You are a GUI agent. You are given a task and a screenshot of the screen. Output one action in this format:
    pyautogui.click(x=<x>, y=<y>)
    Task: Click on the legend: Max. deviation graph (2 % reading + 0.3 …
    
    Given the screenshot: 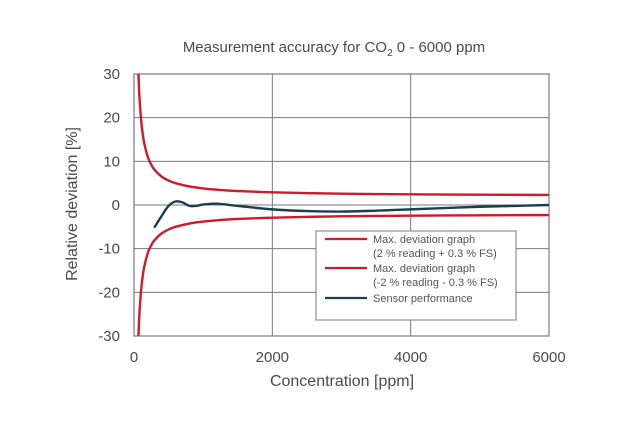 What is the action you would take?
    pyautogui.click(x=416, y=275)
    